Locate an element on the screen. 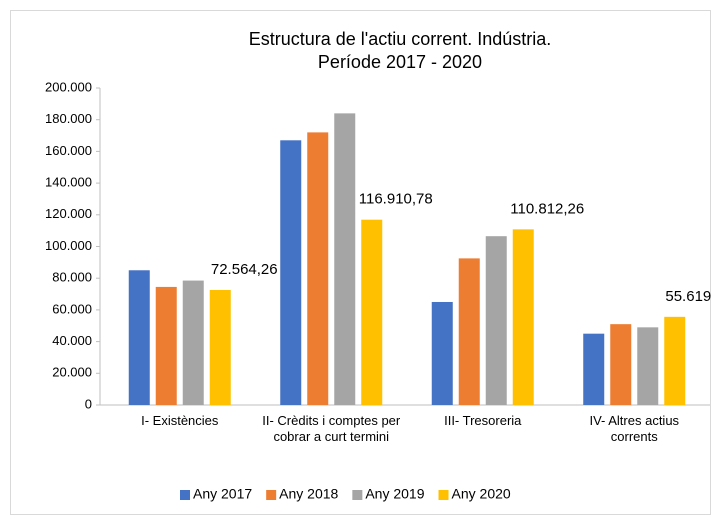 The image size is (712, 516). legend-label: Any 2020 is located at coordinates (481, 494).